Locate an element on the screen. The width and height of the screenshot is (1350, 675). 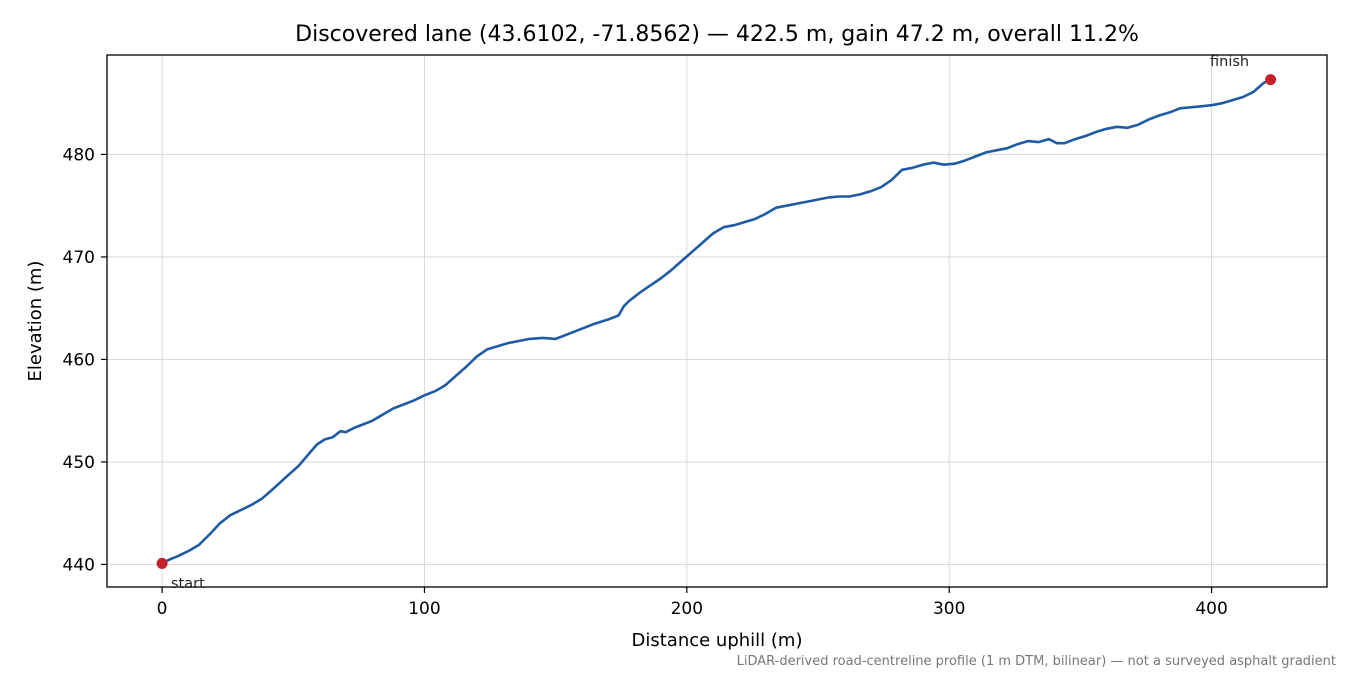
finish-annotation: finish is located at coordinates (1229, 62).